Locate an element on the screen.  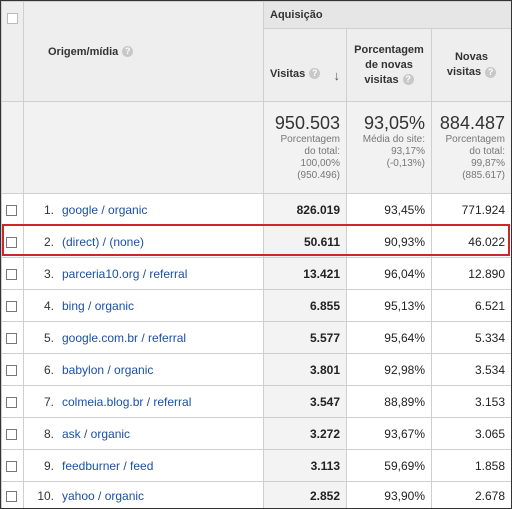
source-cell: 10. yahoo / organic is located at coordinates (143, 494).